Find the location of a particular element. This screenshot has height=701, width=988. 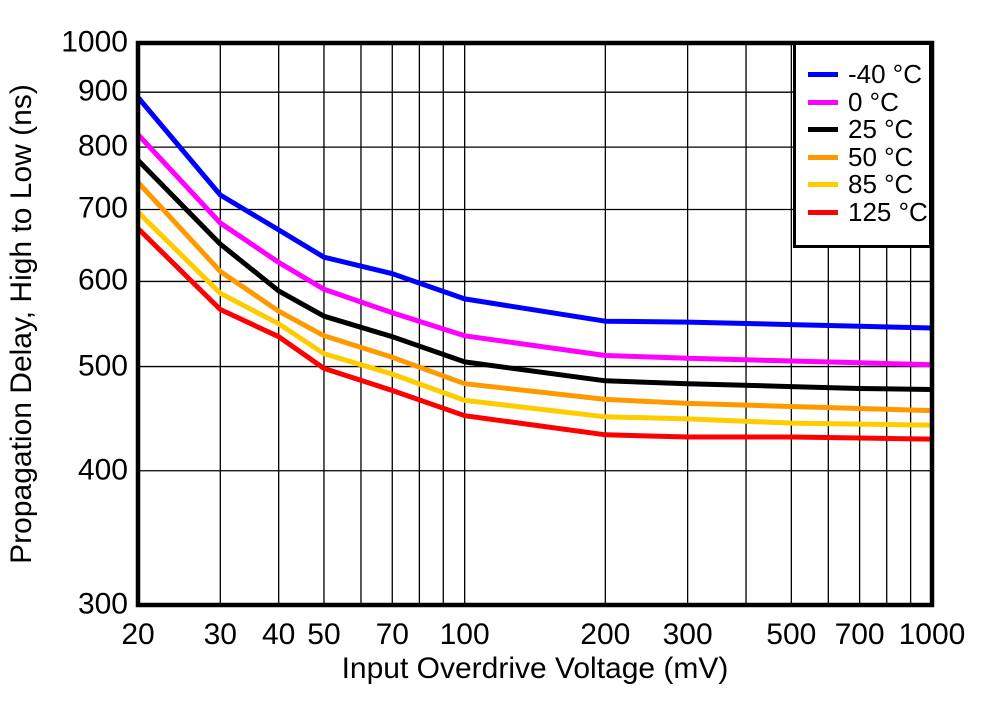

x-tick-label-20: 20 is located at coordinates (138, 634).